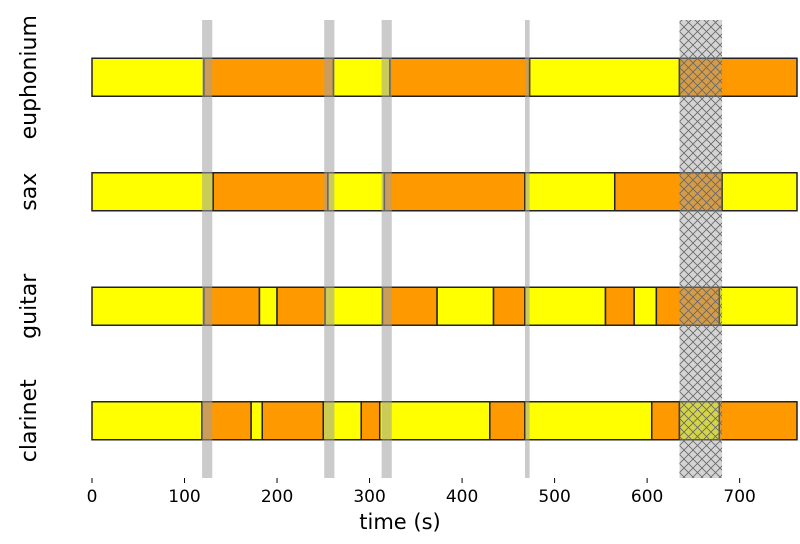  What do you see at coordinates (369, 497) in the screenshot?
I see `x-tick-label: 300` at bounding box center [369, 497].